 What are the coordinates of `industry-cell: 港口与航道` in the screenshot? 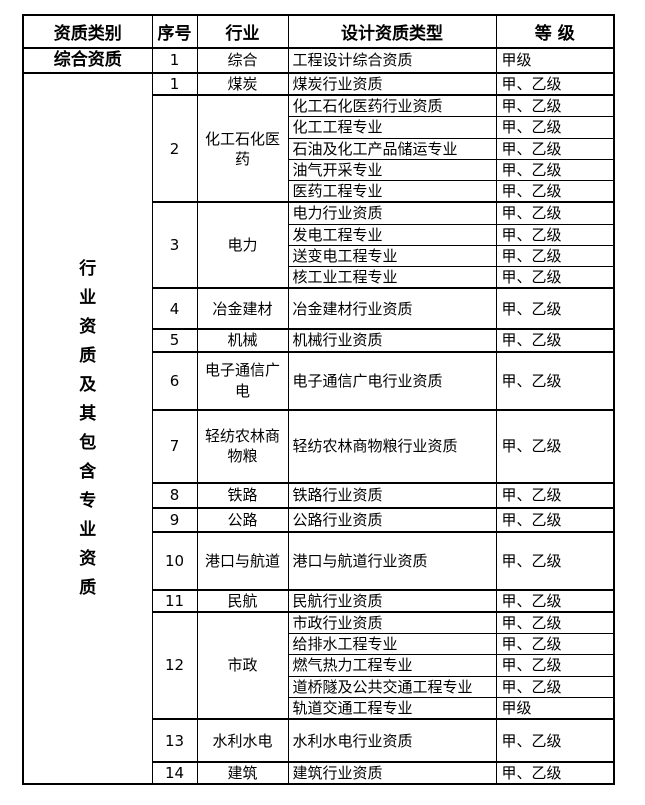 It's located at (242, 560).